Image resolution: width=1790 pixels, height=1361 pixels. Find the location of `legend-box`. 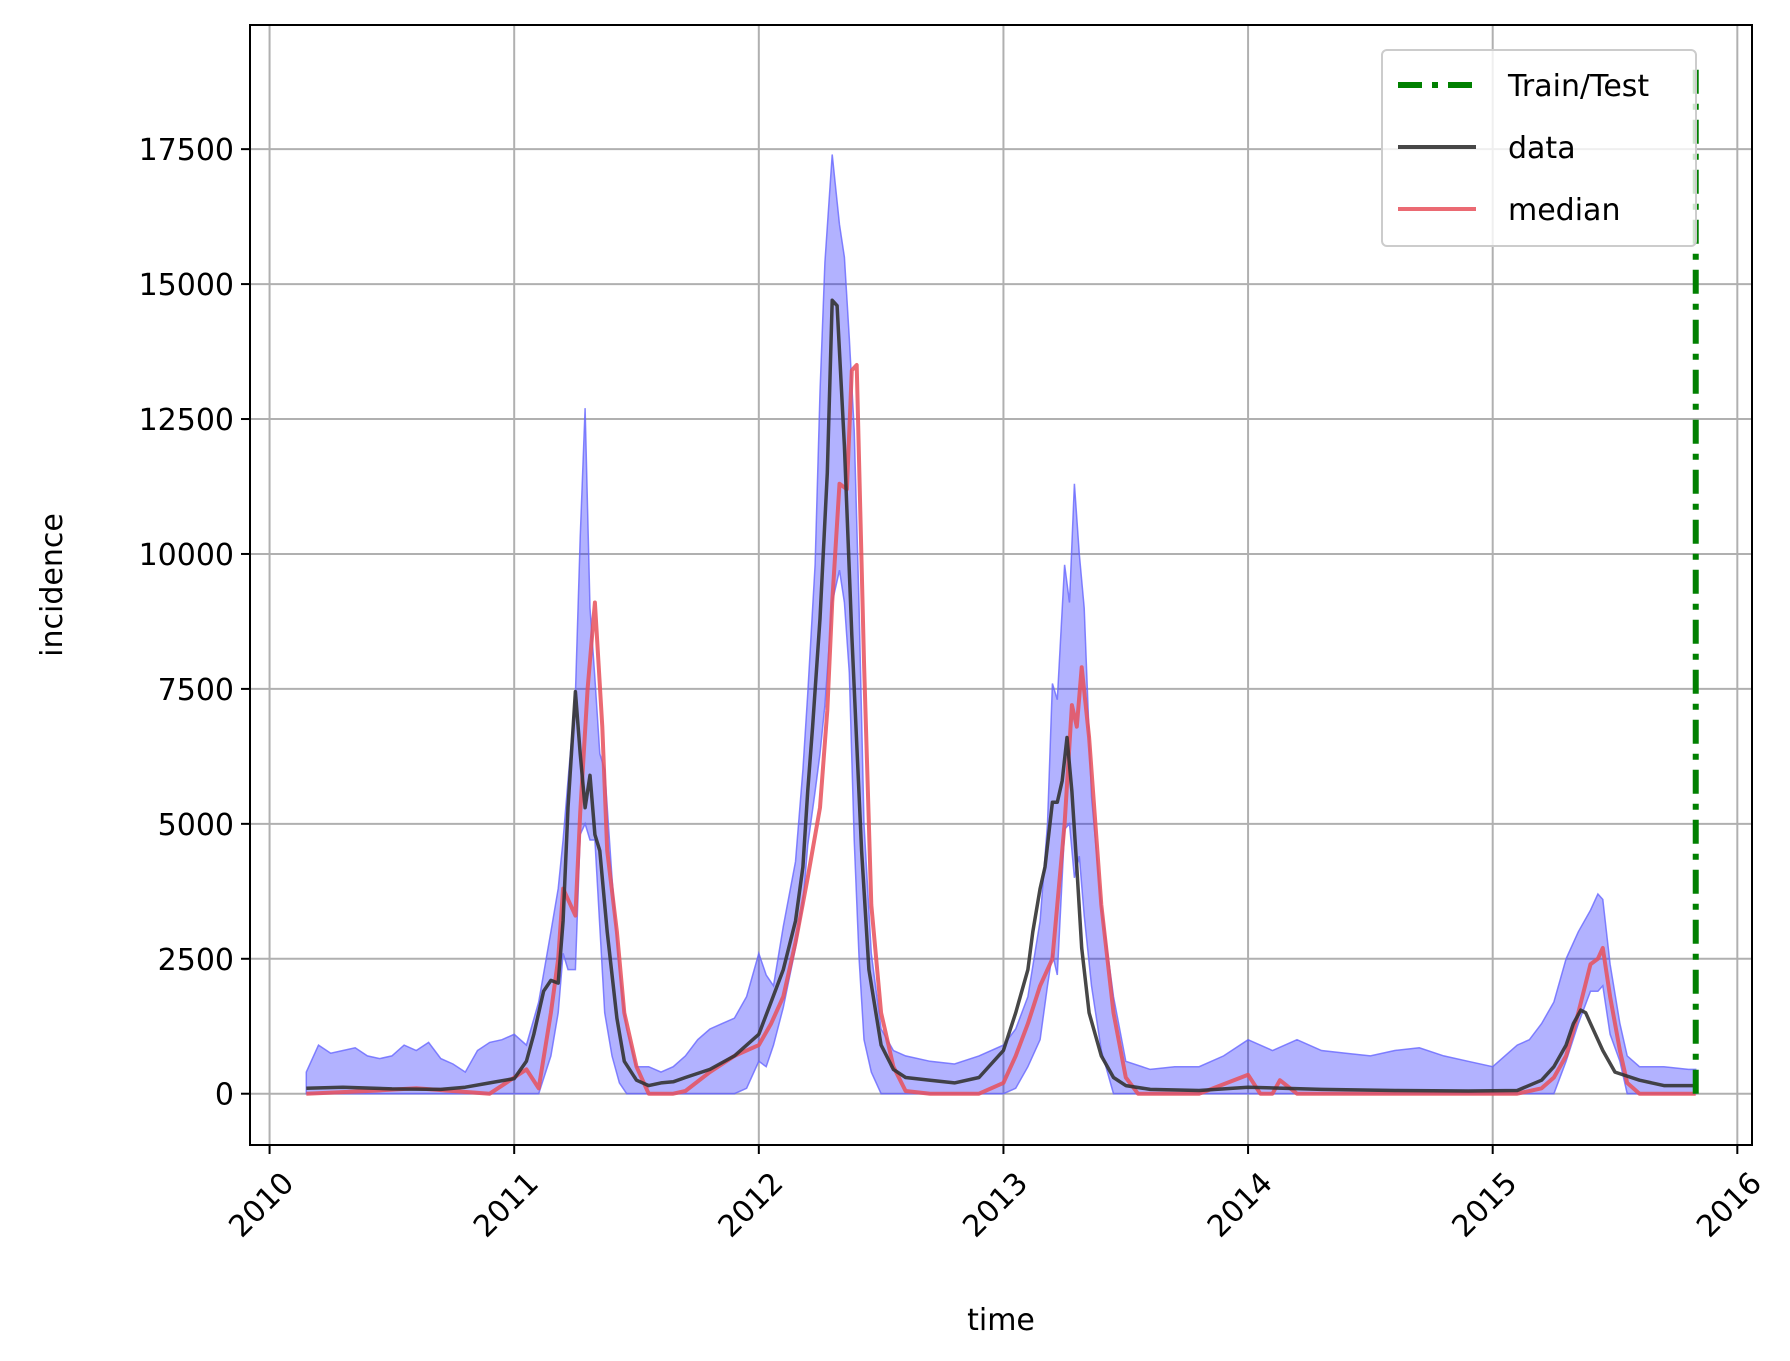

legend-box is located at coordinates (1539, 148).